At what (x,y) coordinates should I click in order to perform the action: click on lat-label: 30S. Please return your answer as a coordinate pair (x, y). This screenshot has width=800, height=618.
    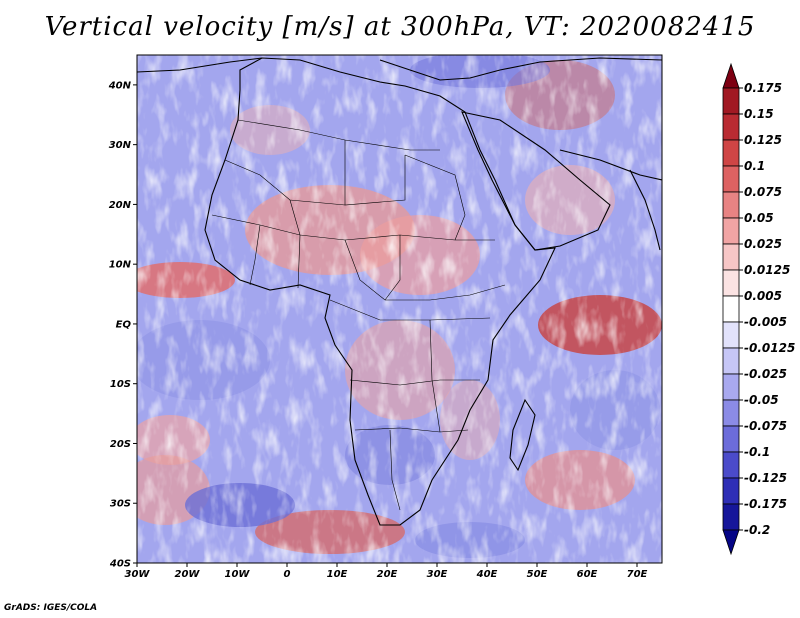
    Looking at the image, I should click on (120, 504).